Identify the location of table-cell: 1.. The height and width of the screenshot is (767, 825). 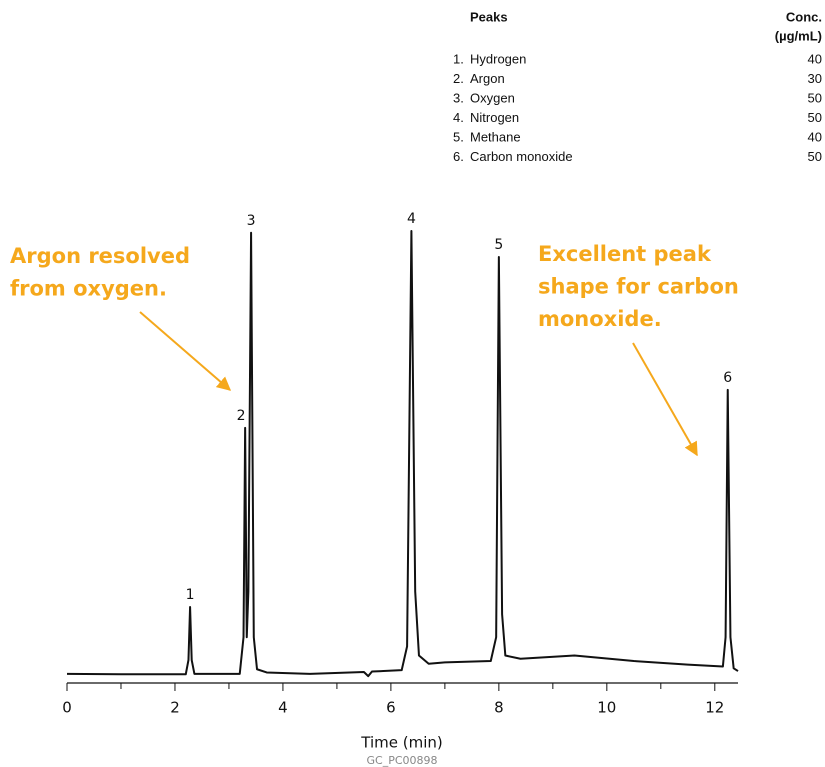
(458, 58).